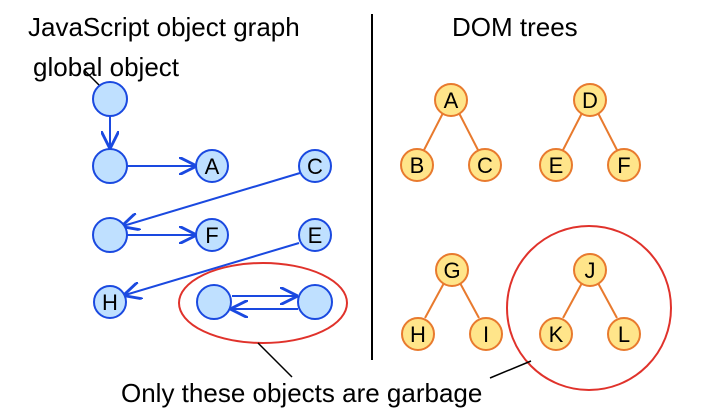 This screenshot has width=720, height=415. I want to click on dom-node-D-label: D, so click(590, 100).